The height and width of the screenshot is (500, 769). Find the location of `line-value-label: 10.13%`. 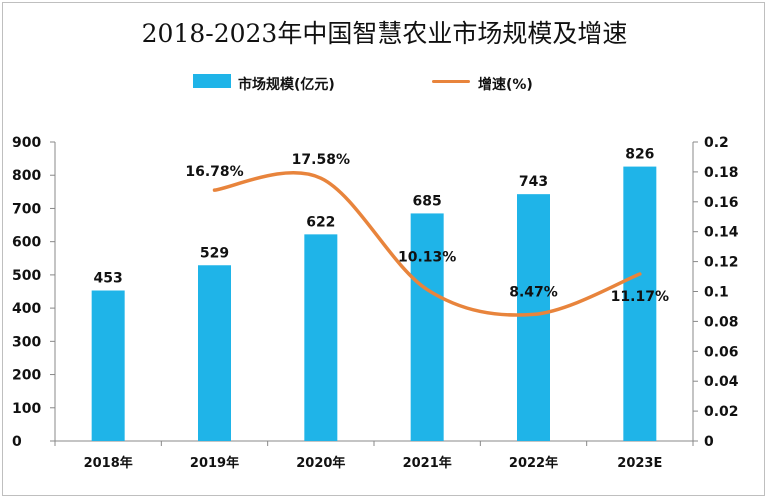

line-value-label: 10.13% is located at coordinates (427, 258).